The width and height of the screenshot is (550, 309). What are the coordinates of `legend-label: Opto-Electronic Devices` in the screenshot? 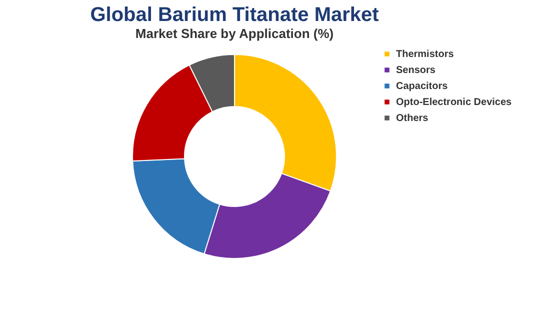 It's located at (454, 102).